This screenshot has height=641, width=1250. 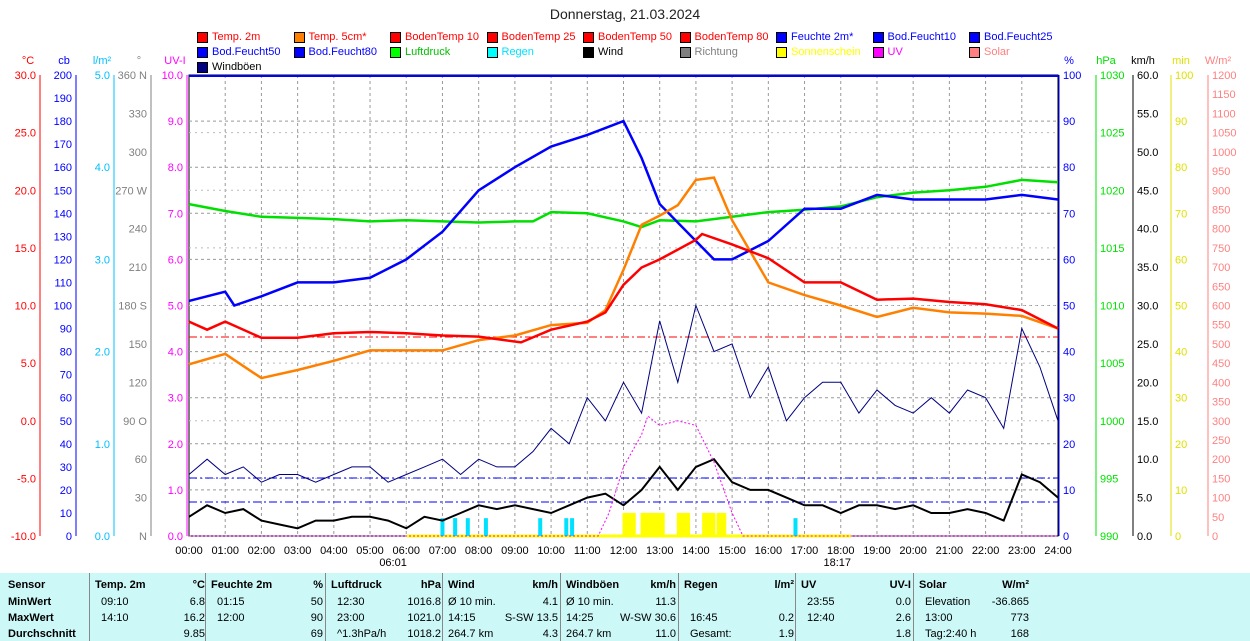 I want to click on axis-tick-label: 1100, so click(x=1224, y=114).